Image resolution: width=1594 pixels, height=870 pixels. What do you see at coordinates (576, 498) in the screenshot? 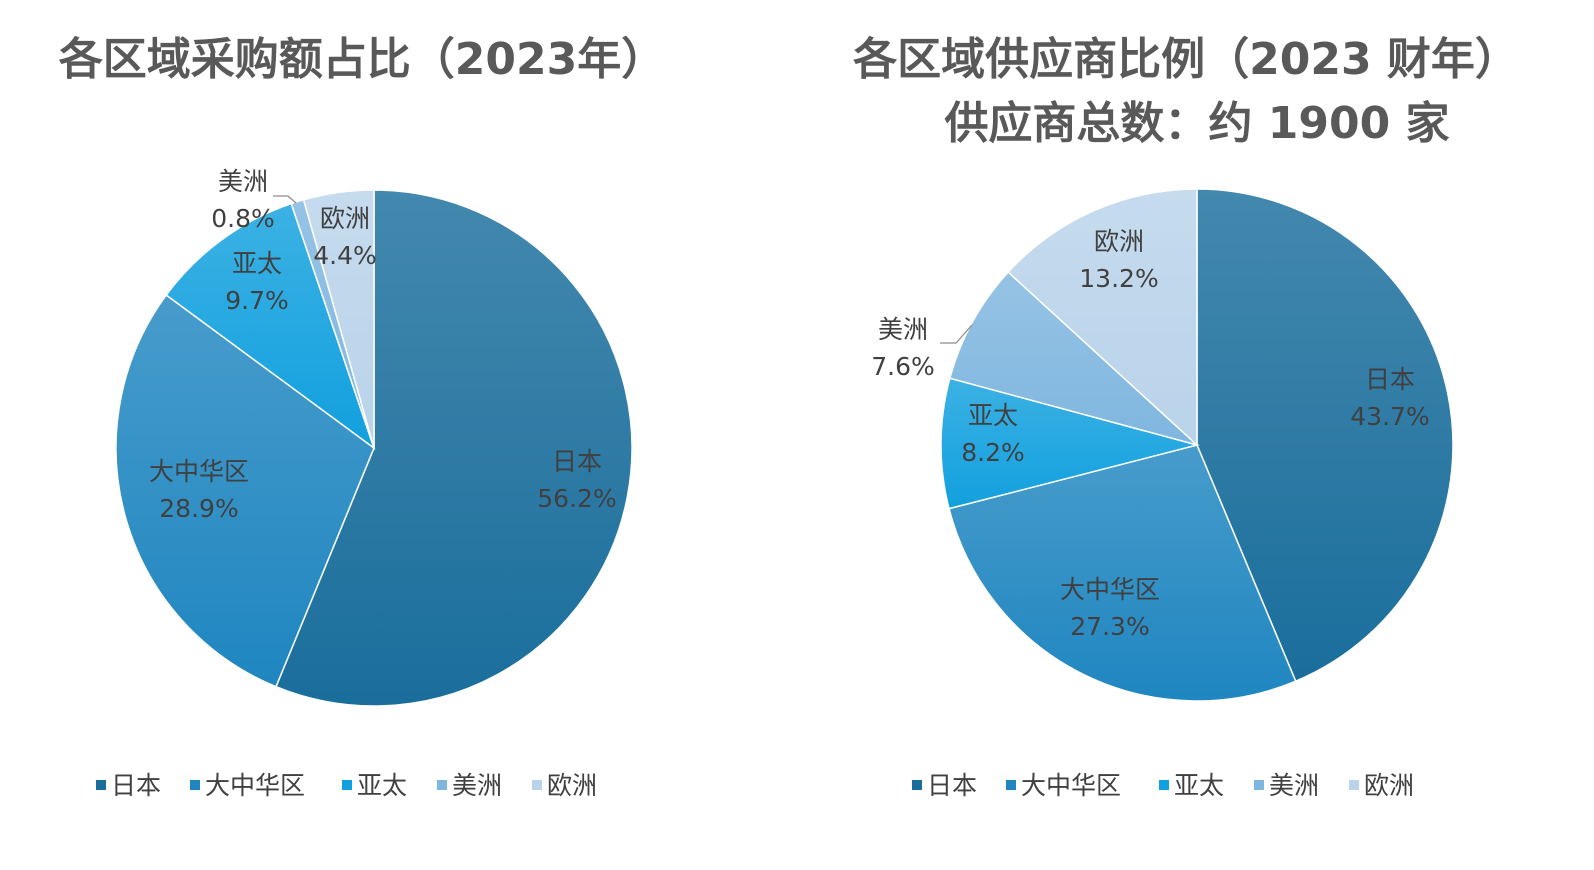
I see `slice-value-label: 56.2%` at bounding box center [576, 498].